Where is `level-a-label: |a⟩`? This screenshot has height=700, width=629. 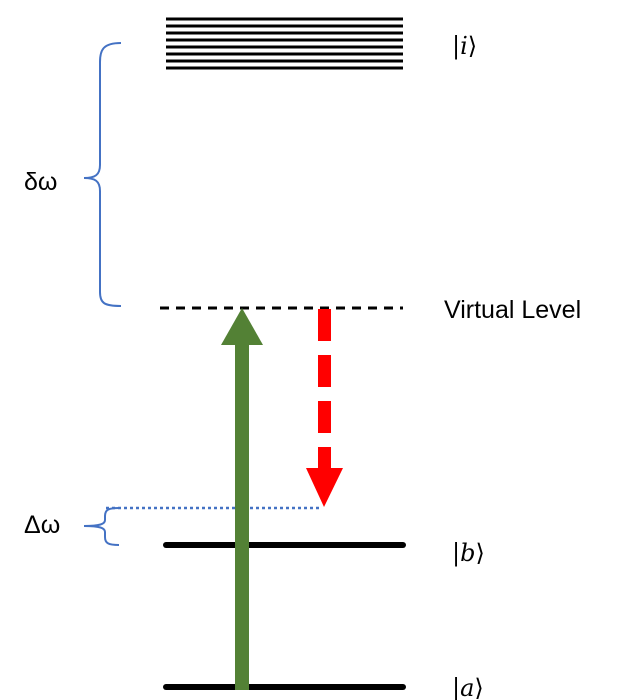
level-a-label: |a⟩ is located at coordinates (468, 687).